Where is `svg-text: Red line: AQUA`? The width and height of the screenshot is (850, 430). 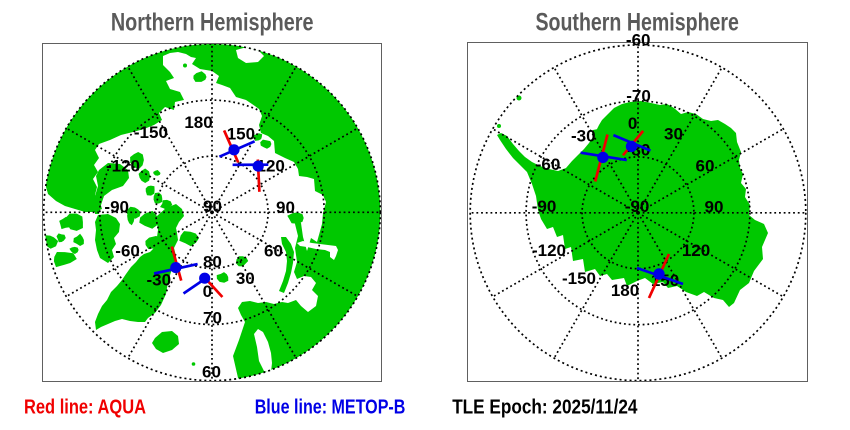
svg-text: Red line: AQUA is located at coordinates (85, 408).